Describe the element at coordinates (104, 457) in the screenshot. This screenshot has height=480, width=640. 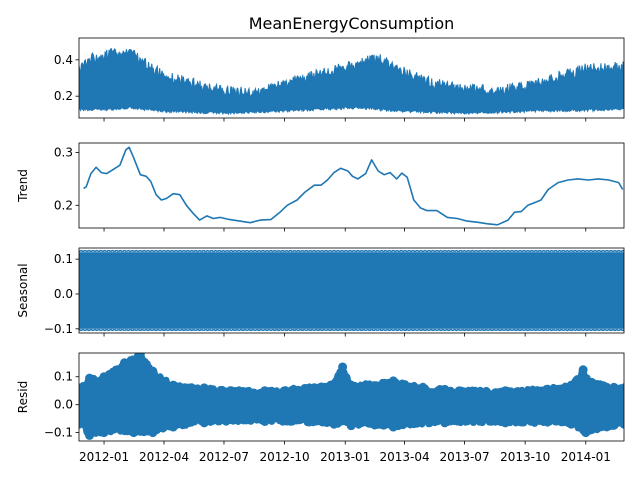
I see `x-tick-label: 2012-01` at that location.